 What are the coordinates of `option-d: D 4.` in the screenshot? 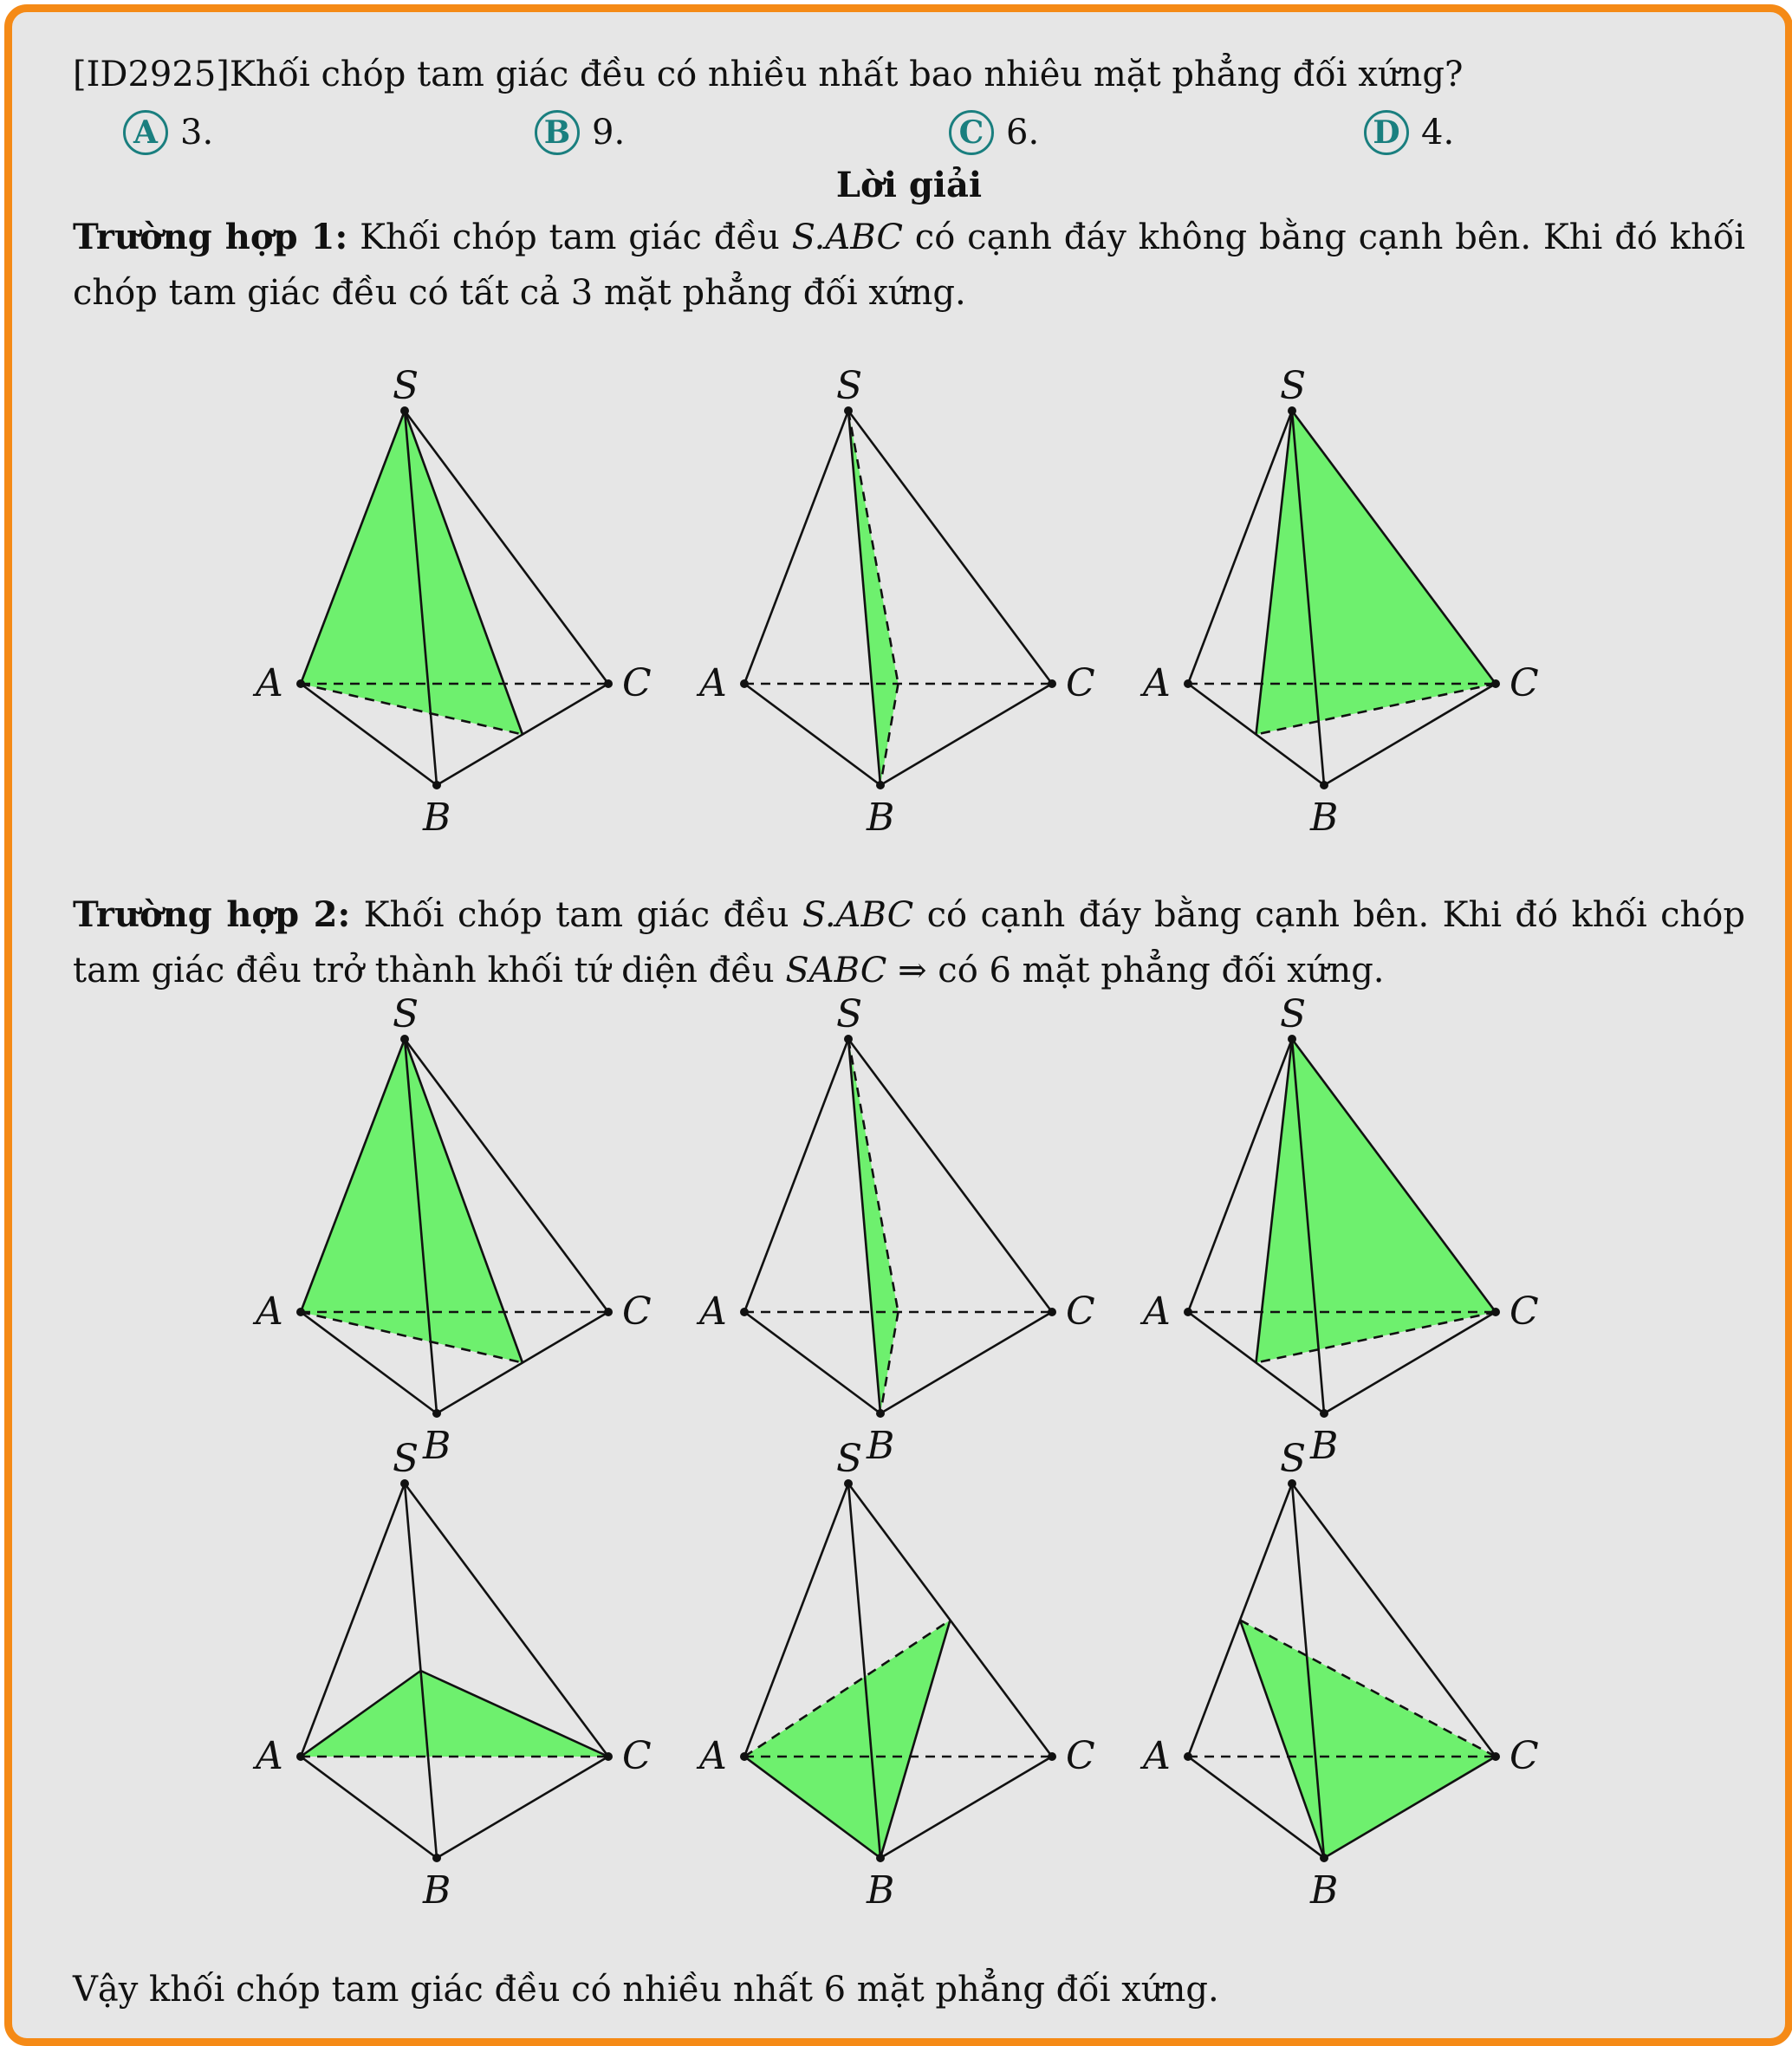 It's located at (1409, 132).